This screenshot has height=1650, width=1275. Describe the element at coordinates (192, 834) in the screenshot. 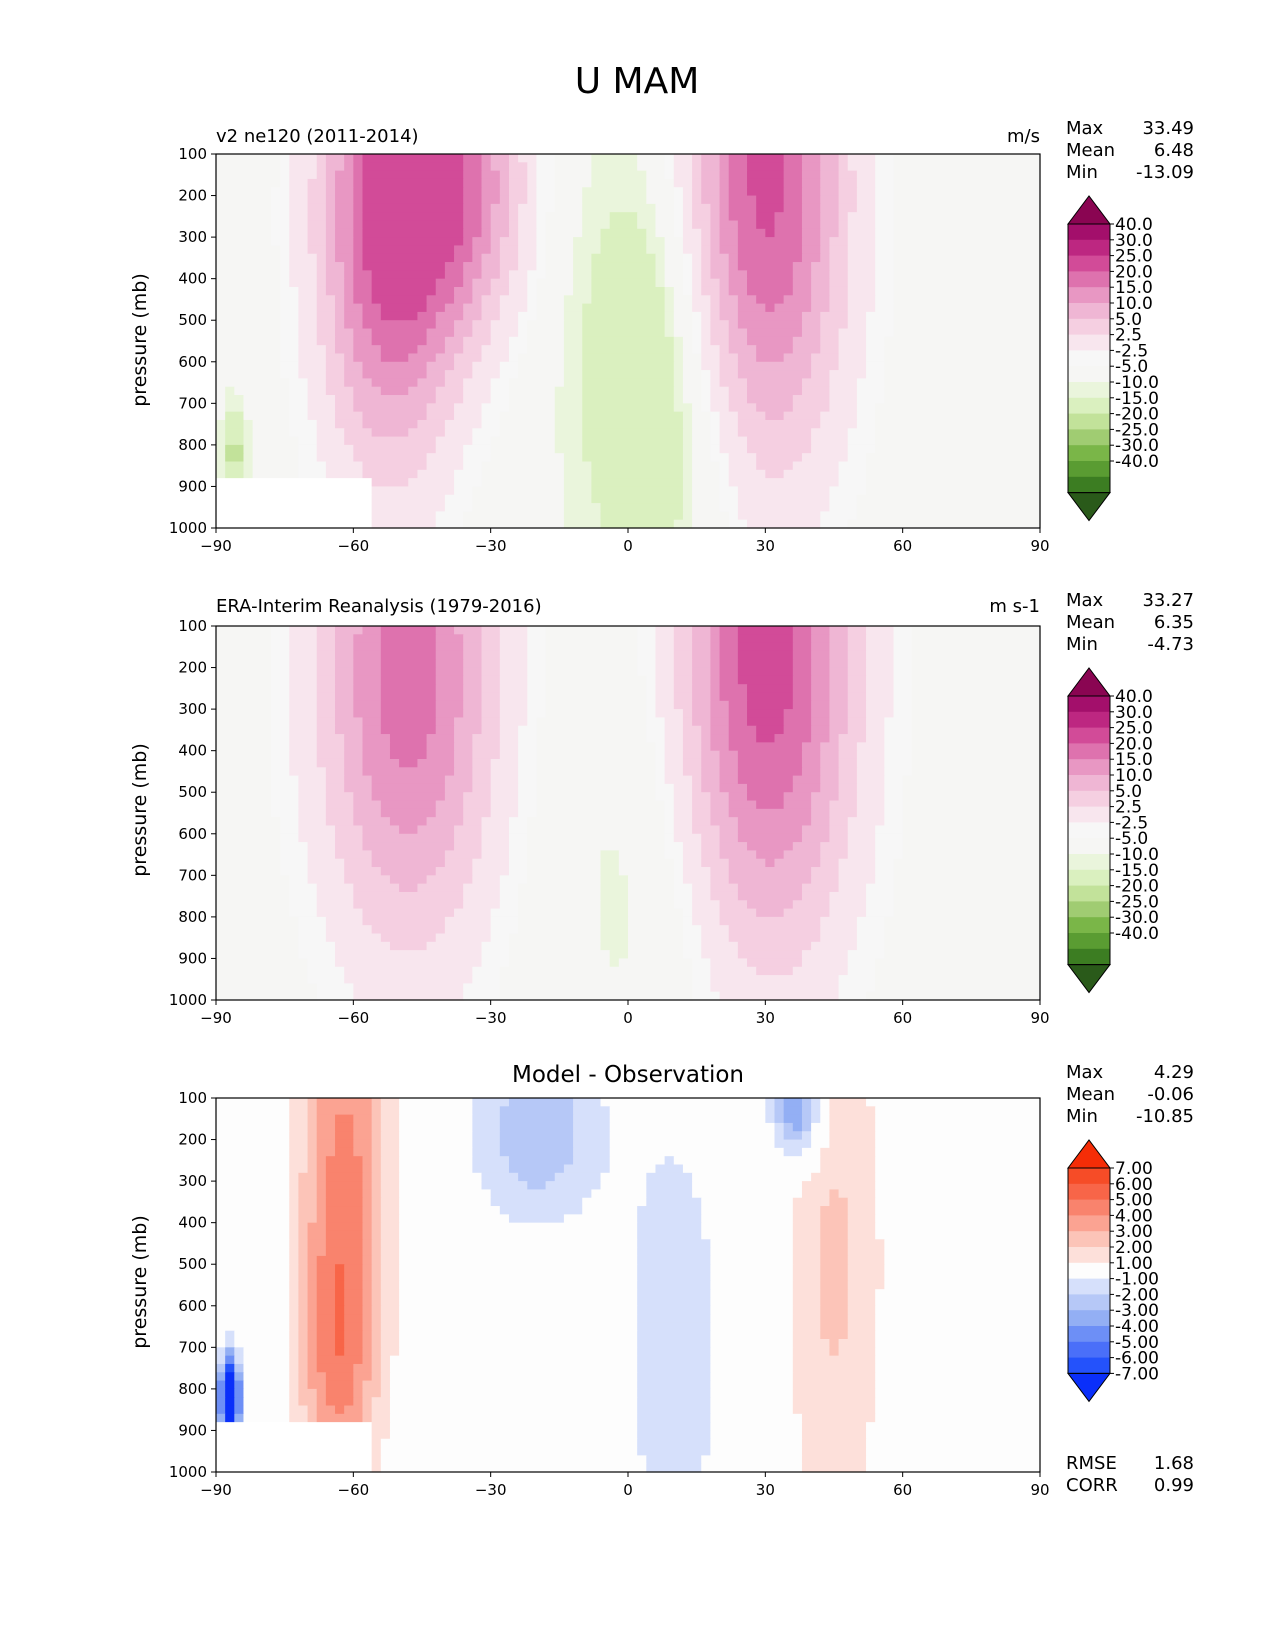

I see `y-tick-label: 600` at that location.